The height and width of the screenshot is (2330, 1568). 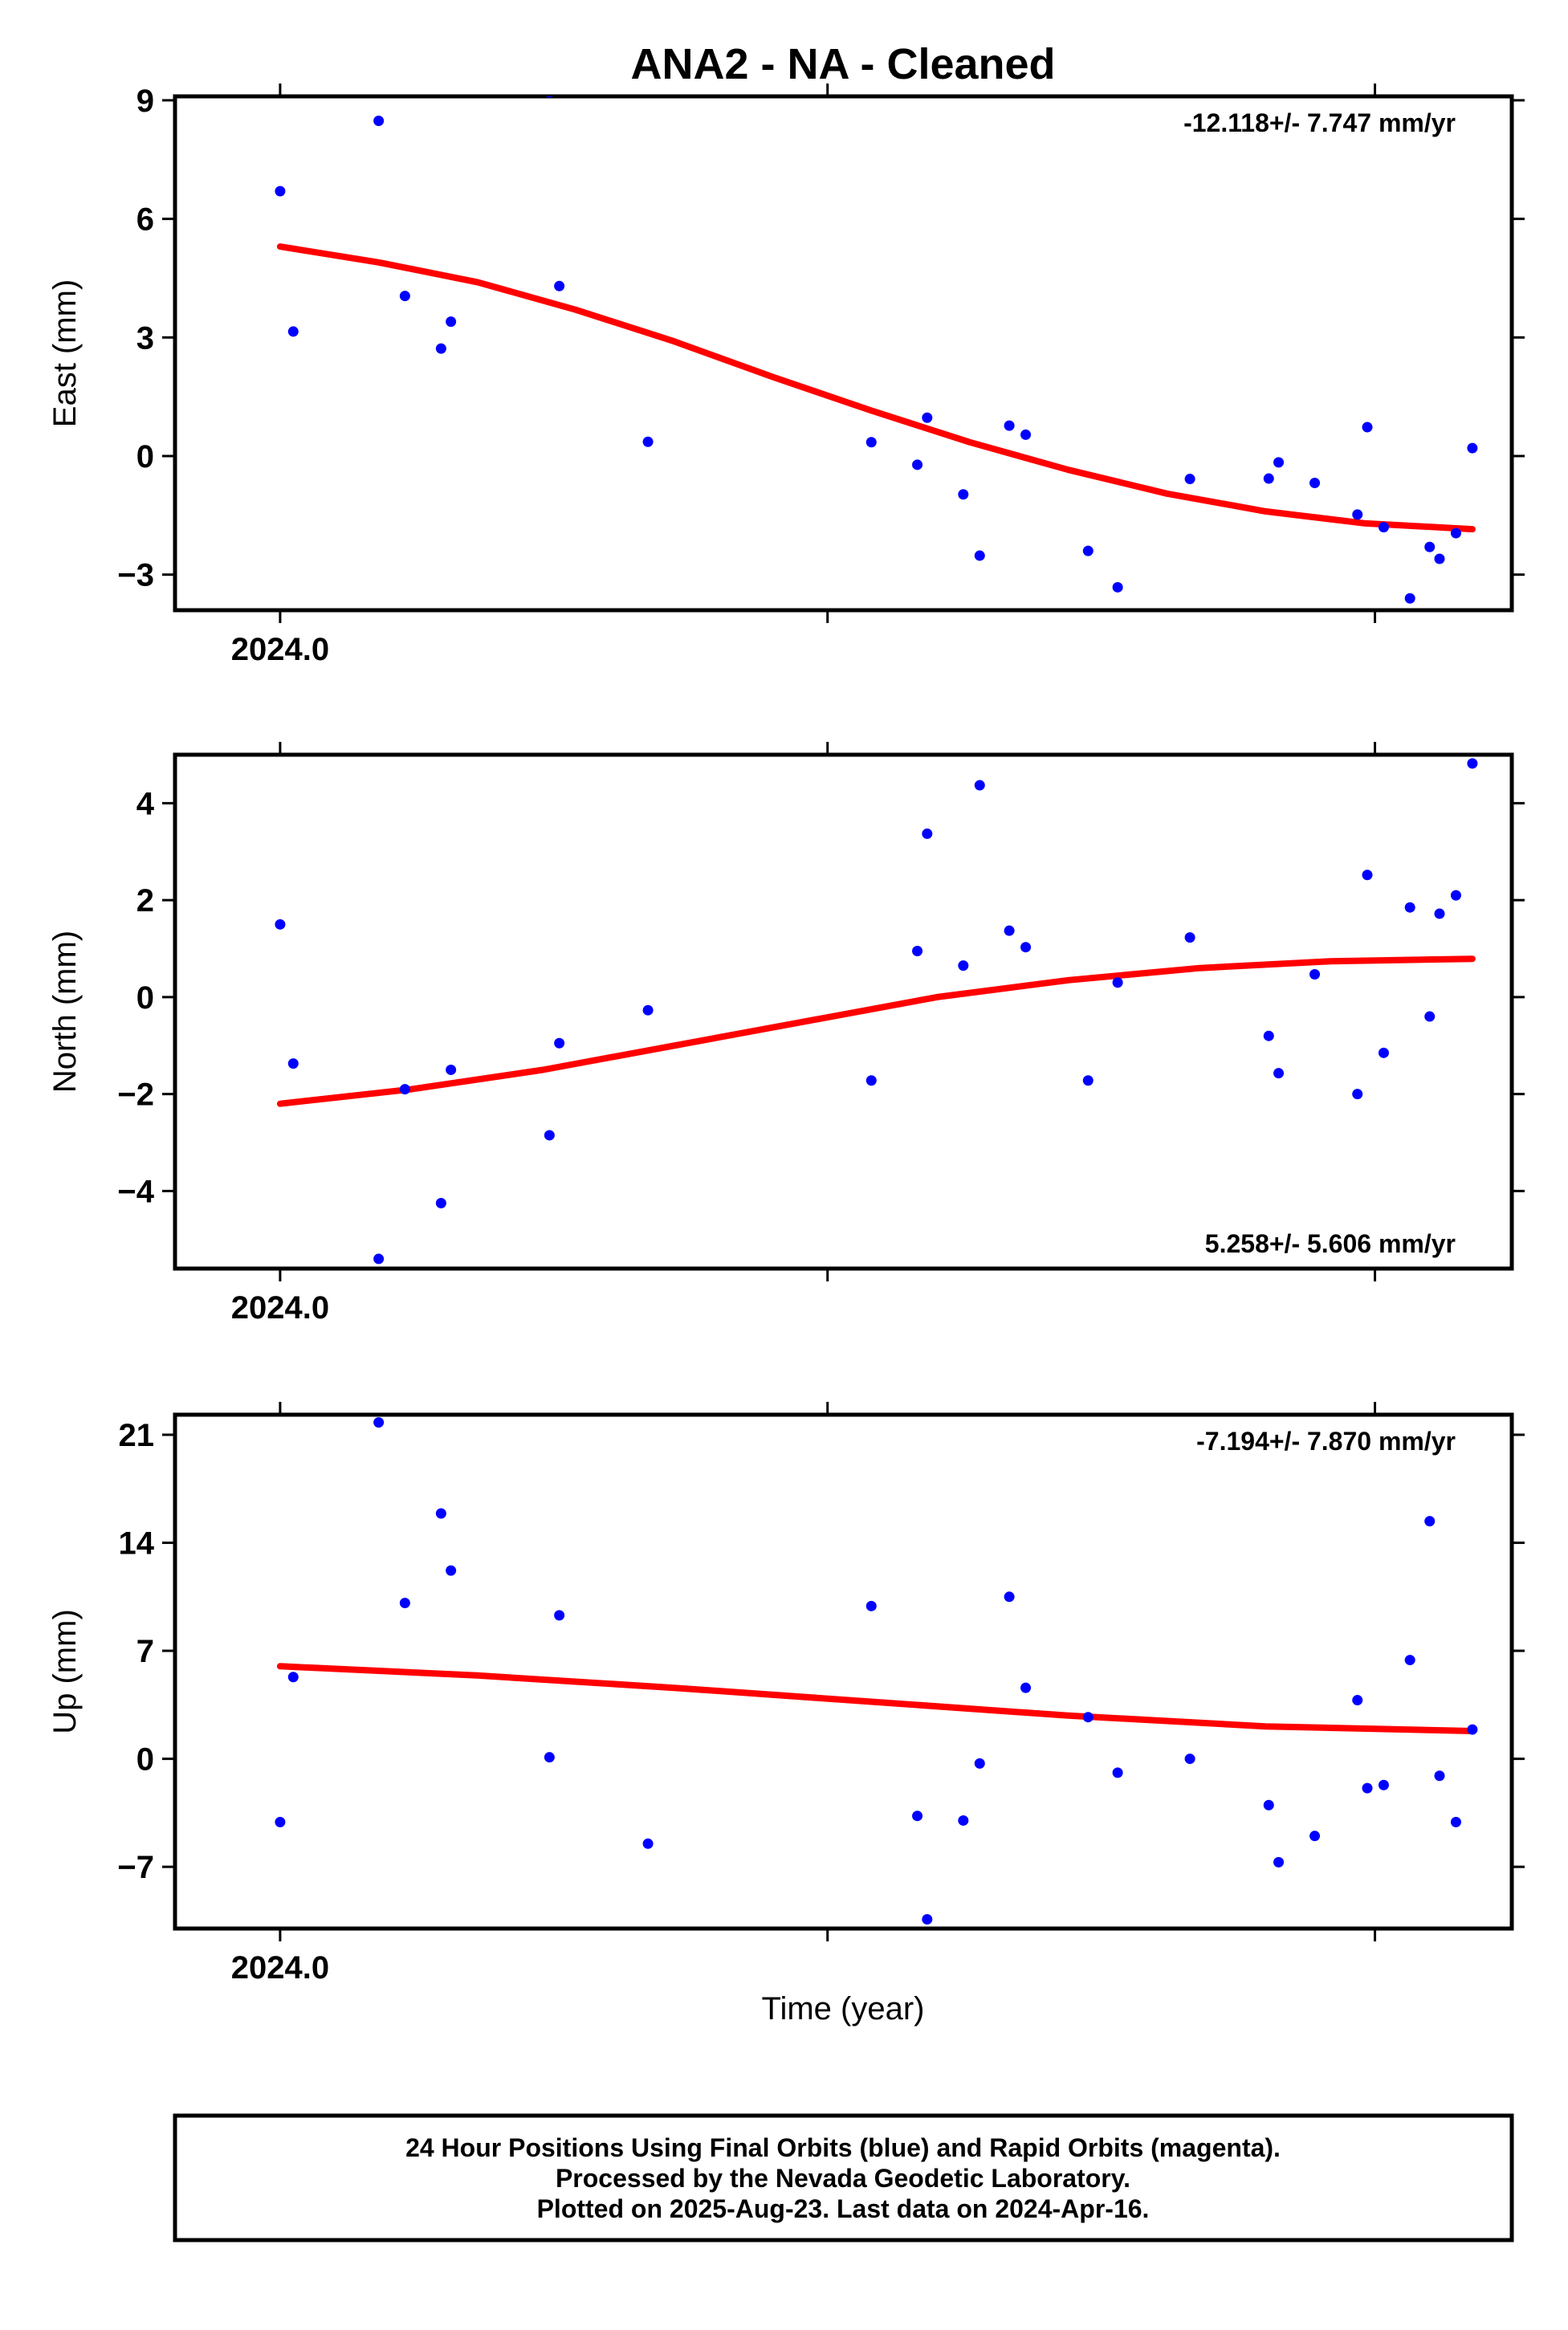 What do you see at coordinates (137, 1435) in the screenshot?
I see `y-tick-label: 21` at bounding box center [137, 1435].